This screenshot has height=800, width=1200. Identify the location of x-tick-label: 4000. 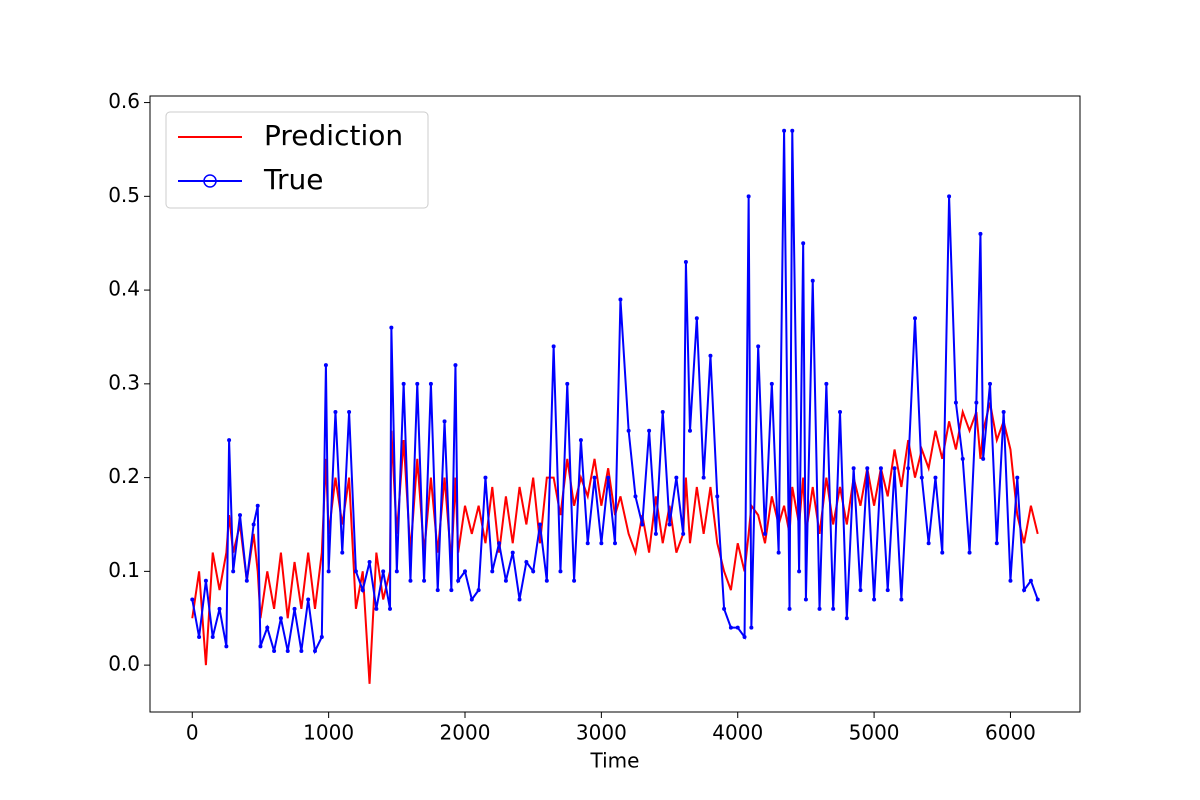
(737, 733).